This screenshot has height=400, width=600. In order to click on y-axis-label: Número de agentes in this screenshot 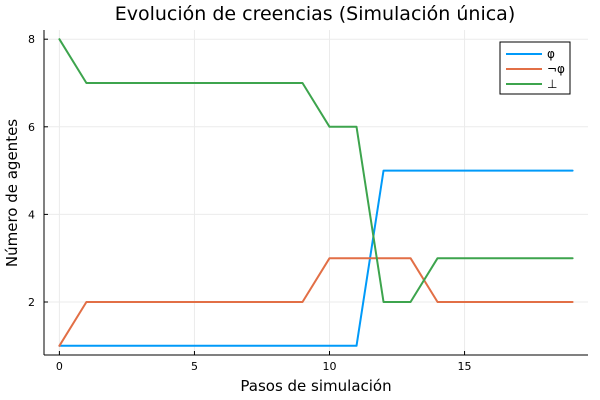, I will do `click(12, 193)`.